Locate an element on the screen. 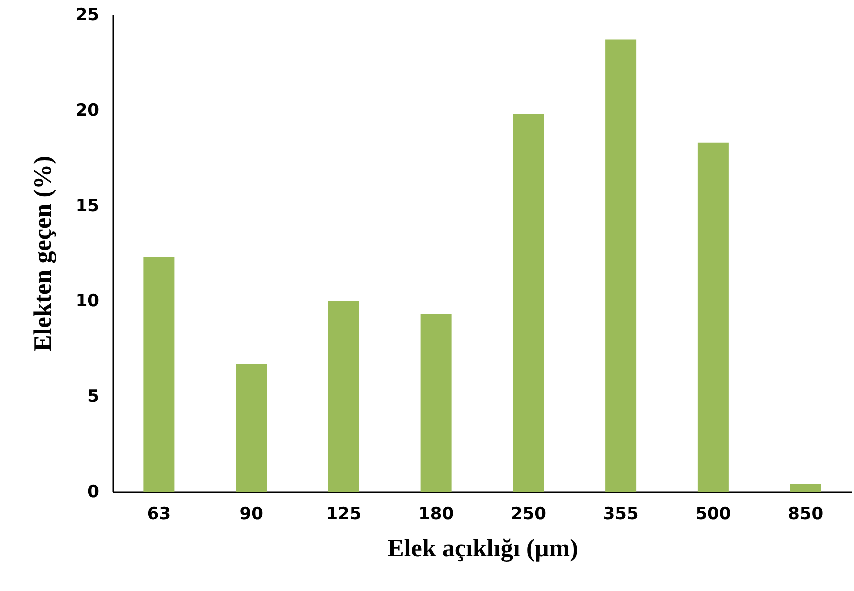 The image size is (854, 591). y-tick-label: 10 is located at coordinates (88, 302).